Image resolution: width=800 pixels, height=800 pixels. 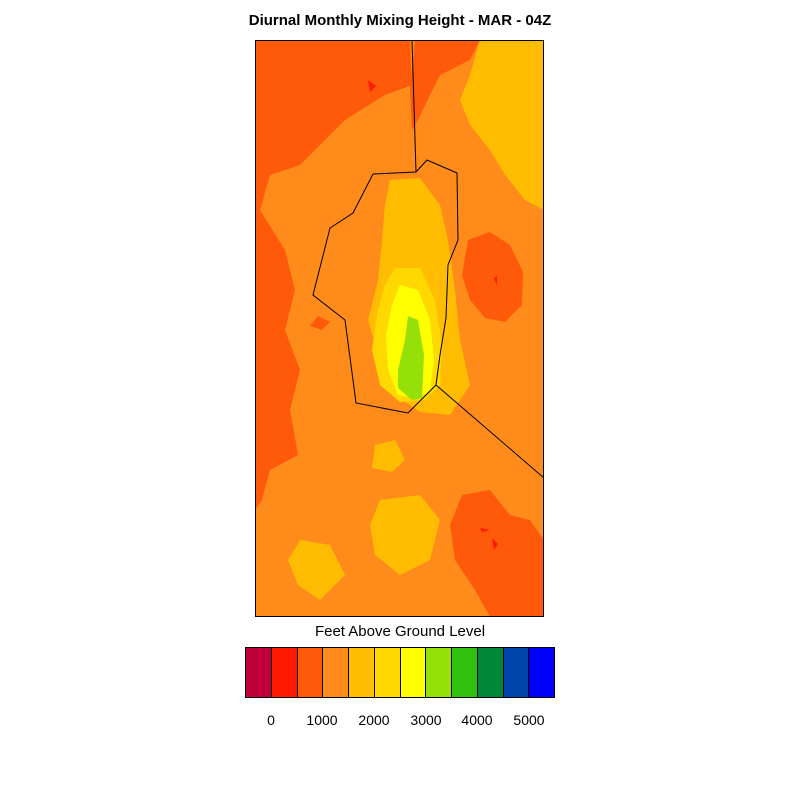 What do you see at coordinates (477, 720) in the screenshot?
I see `colorbar-tick-label: 4000` at bounding box center [477, 720].